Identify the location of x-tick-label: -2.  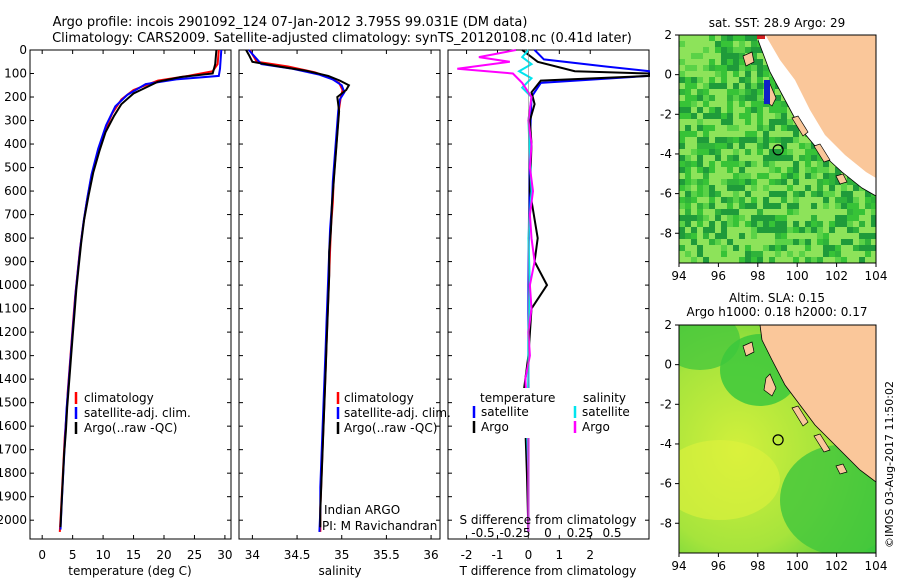
(467, 555).